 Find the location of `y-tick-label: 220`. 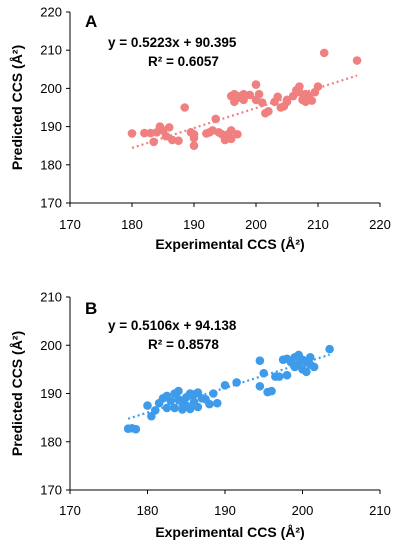

y-tick-label: 220 is located at coordinates (51, 12).